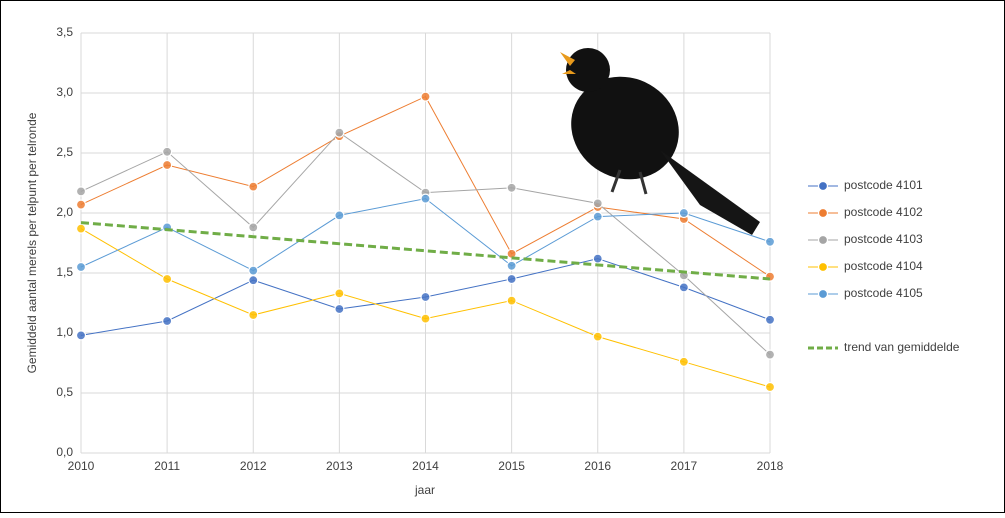 This screenshot has height=518, width=1005. I want to click on x-tick-label: 2014, so click(425, 466).